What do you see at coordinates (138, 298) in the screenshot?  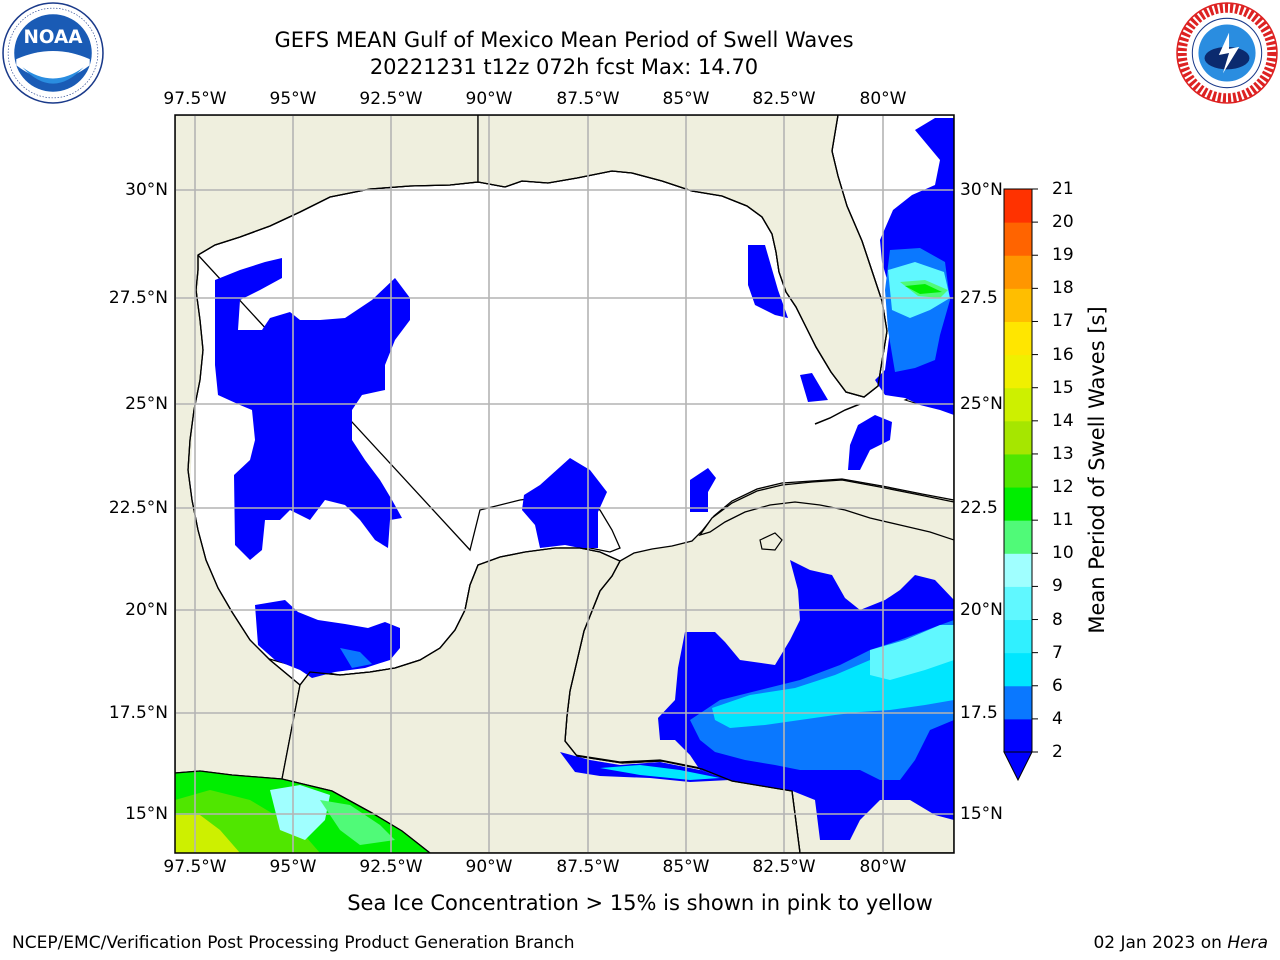 I see `lat-tick-left: 27.5°N` at bounding box center [138, 298].